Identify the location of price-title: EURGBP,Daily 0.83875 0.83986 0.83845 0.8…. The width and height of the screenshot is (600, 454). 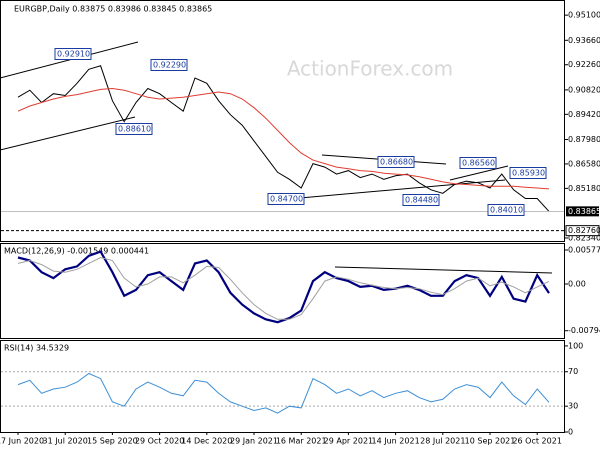
(113, 9).